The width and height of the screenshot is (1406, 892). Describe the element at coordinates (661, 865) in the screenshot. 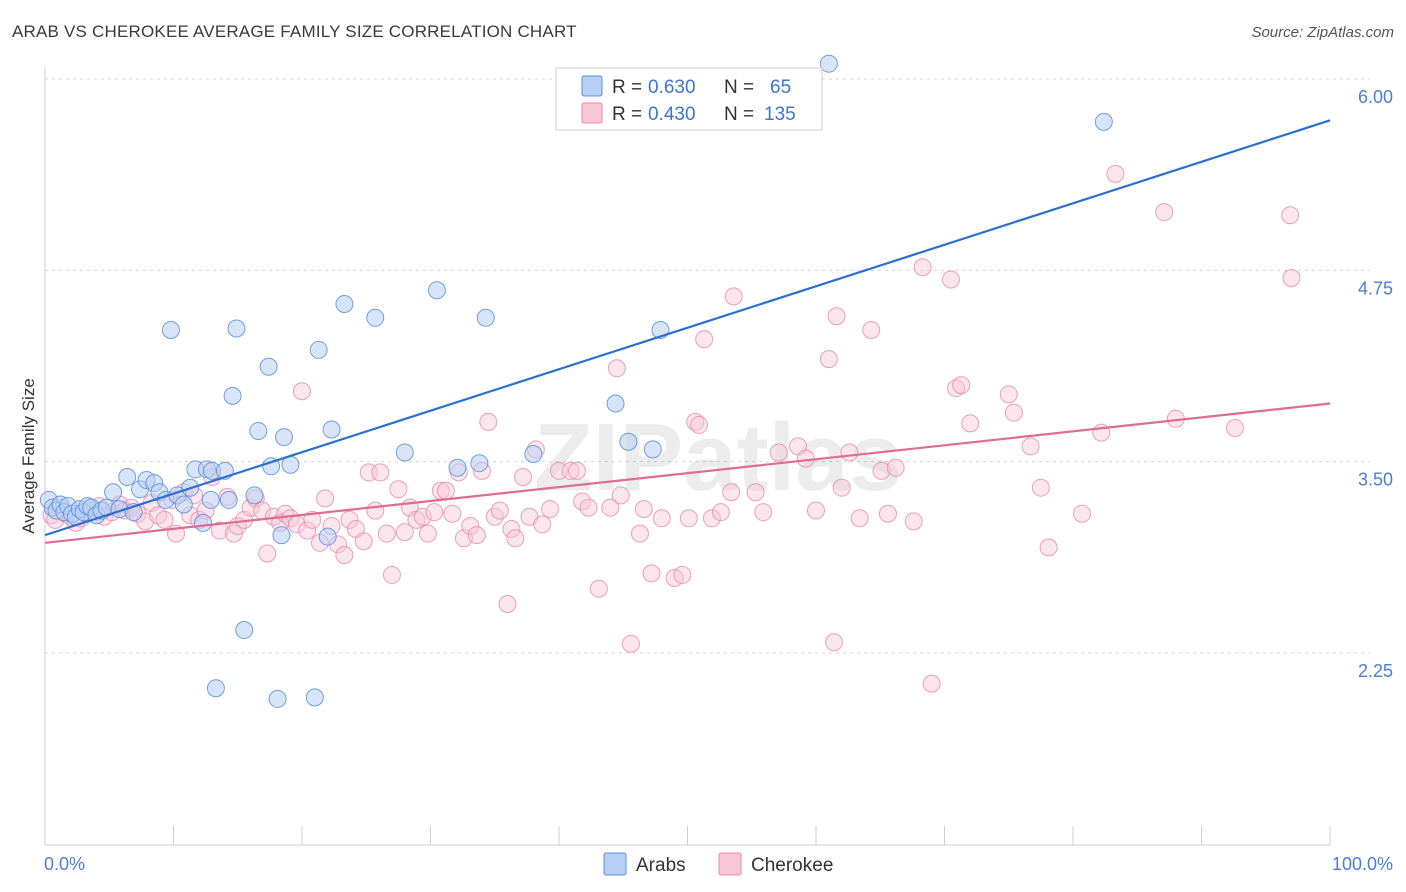

I see `legend-arabs-label: Arabs` at that location.